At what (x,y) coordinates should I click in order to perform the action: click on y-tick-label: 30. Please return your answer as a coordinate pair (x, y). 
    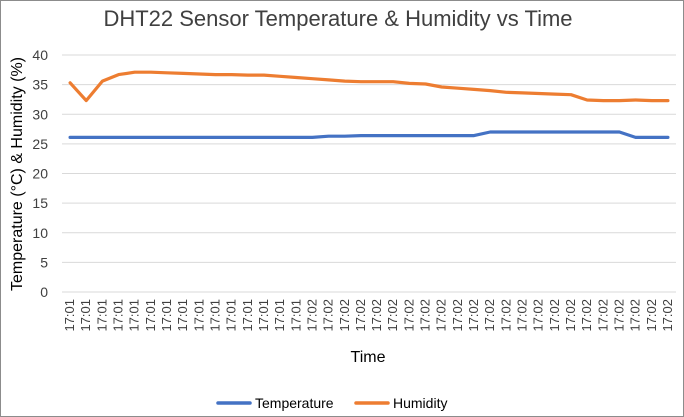
    Looking at the image, I should click on (40, 114).